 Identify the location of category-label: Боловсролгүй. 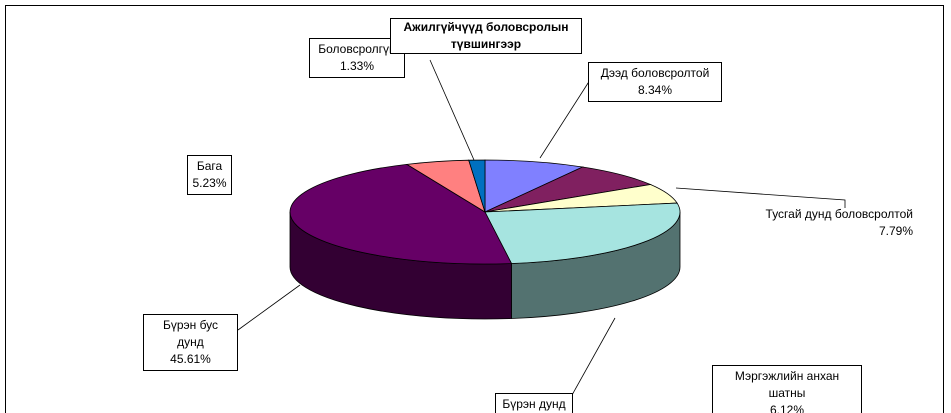
(357, 49).